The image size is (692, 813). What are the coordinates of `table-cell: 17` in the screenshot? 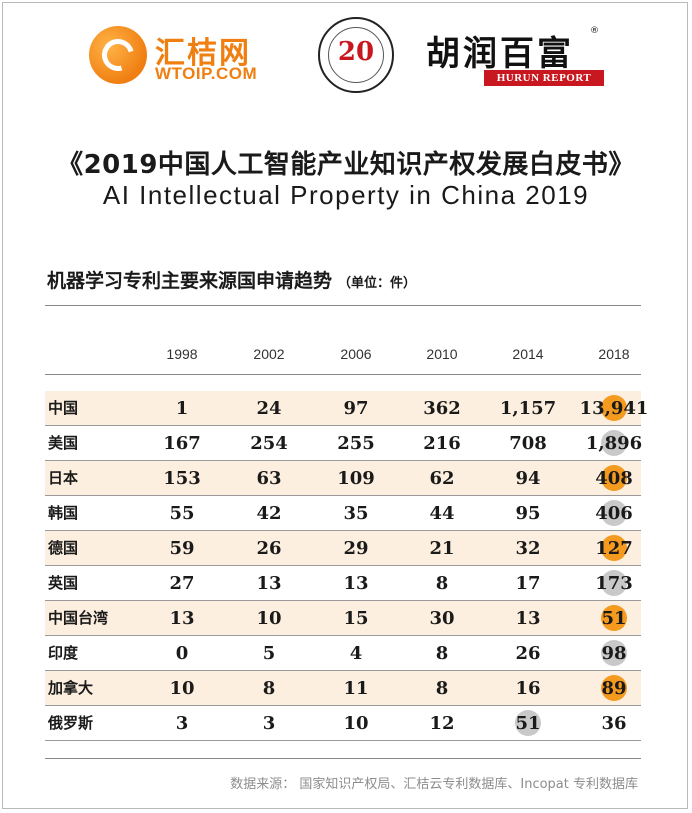 It's located at (528, 583).